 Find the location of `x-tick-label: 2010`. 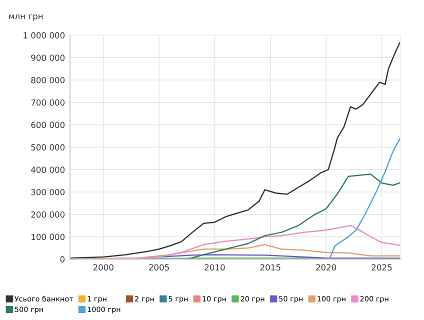

x-tick-label: 2010 is located at coordinates (214, 267).